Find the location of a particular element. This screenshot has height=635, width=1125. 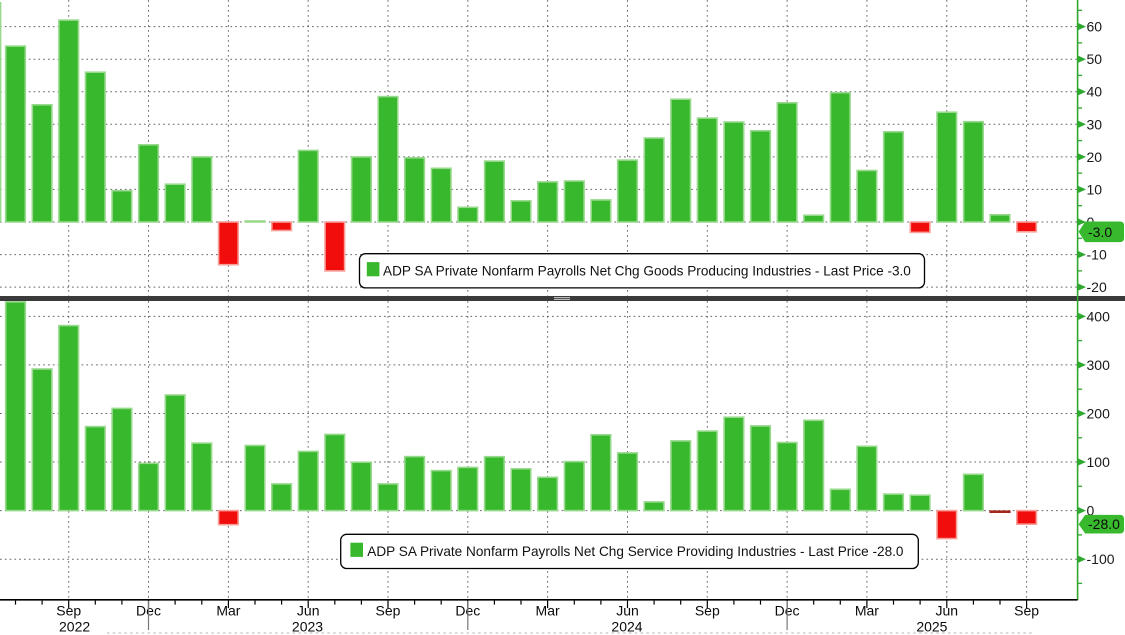

svg-text: -10 is located at coordinates (1097, 255).